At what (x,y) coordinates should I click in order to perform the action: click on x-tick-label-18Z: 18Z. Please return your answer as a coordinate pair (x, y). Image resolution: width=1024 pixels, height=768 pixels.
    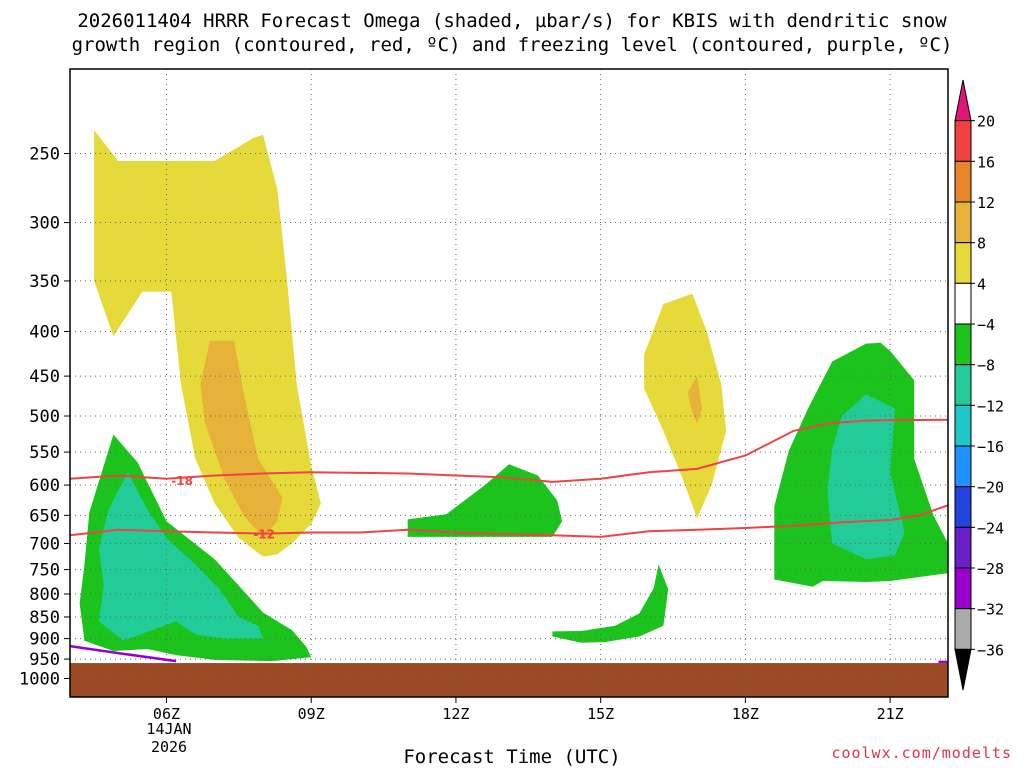
    Looking at the image, I should click on (745, 714).